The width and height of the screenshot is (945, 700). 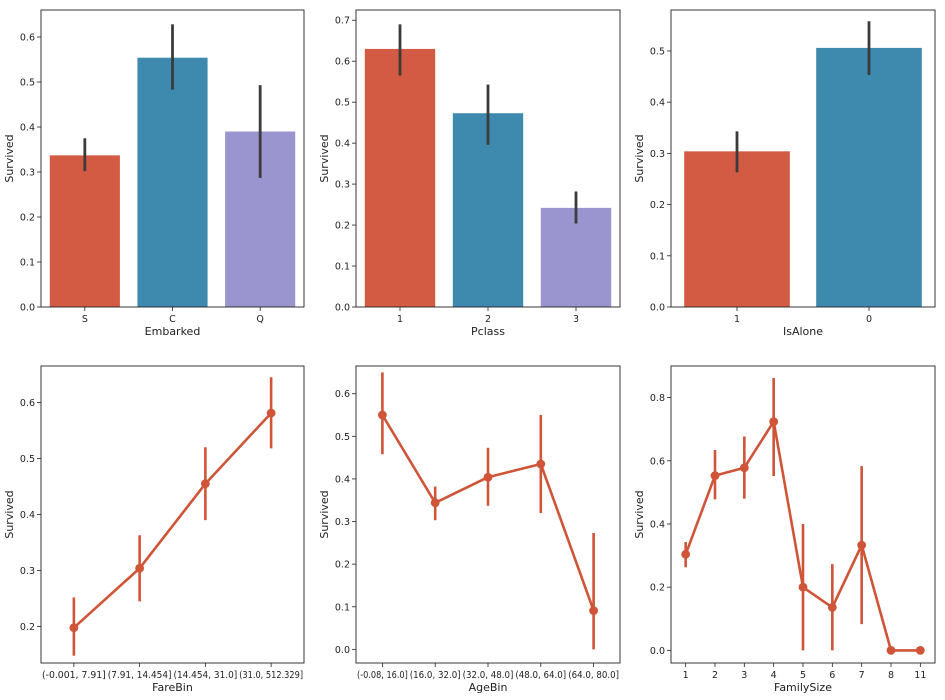 I want to click on y-tick-label: 0.8, so click(x=657, y=398).